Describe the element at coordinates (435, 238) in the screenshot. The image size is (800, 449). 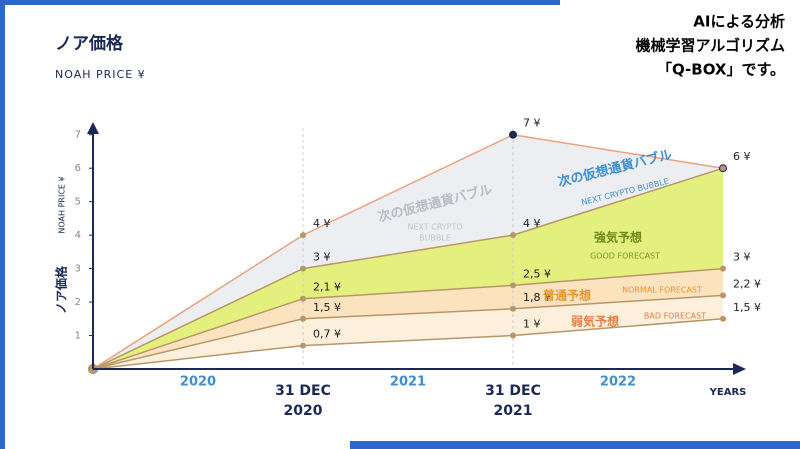
I see `annotation: BUBBLE` at that location.